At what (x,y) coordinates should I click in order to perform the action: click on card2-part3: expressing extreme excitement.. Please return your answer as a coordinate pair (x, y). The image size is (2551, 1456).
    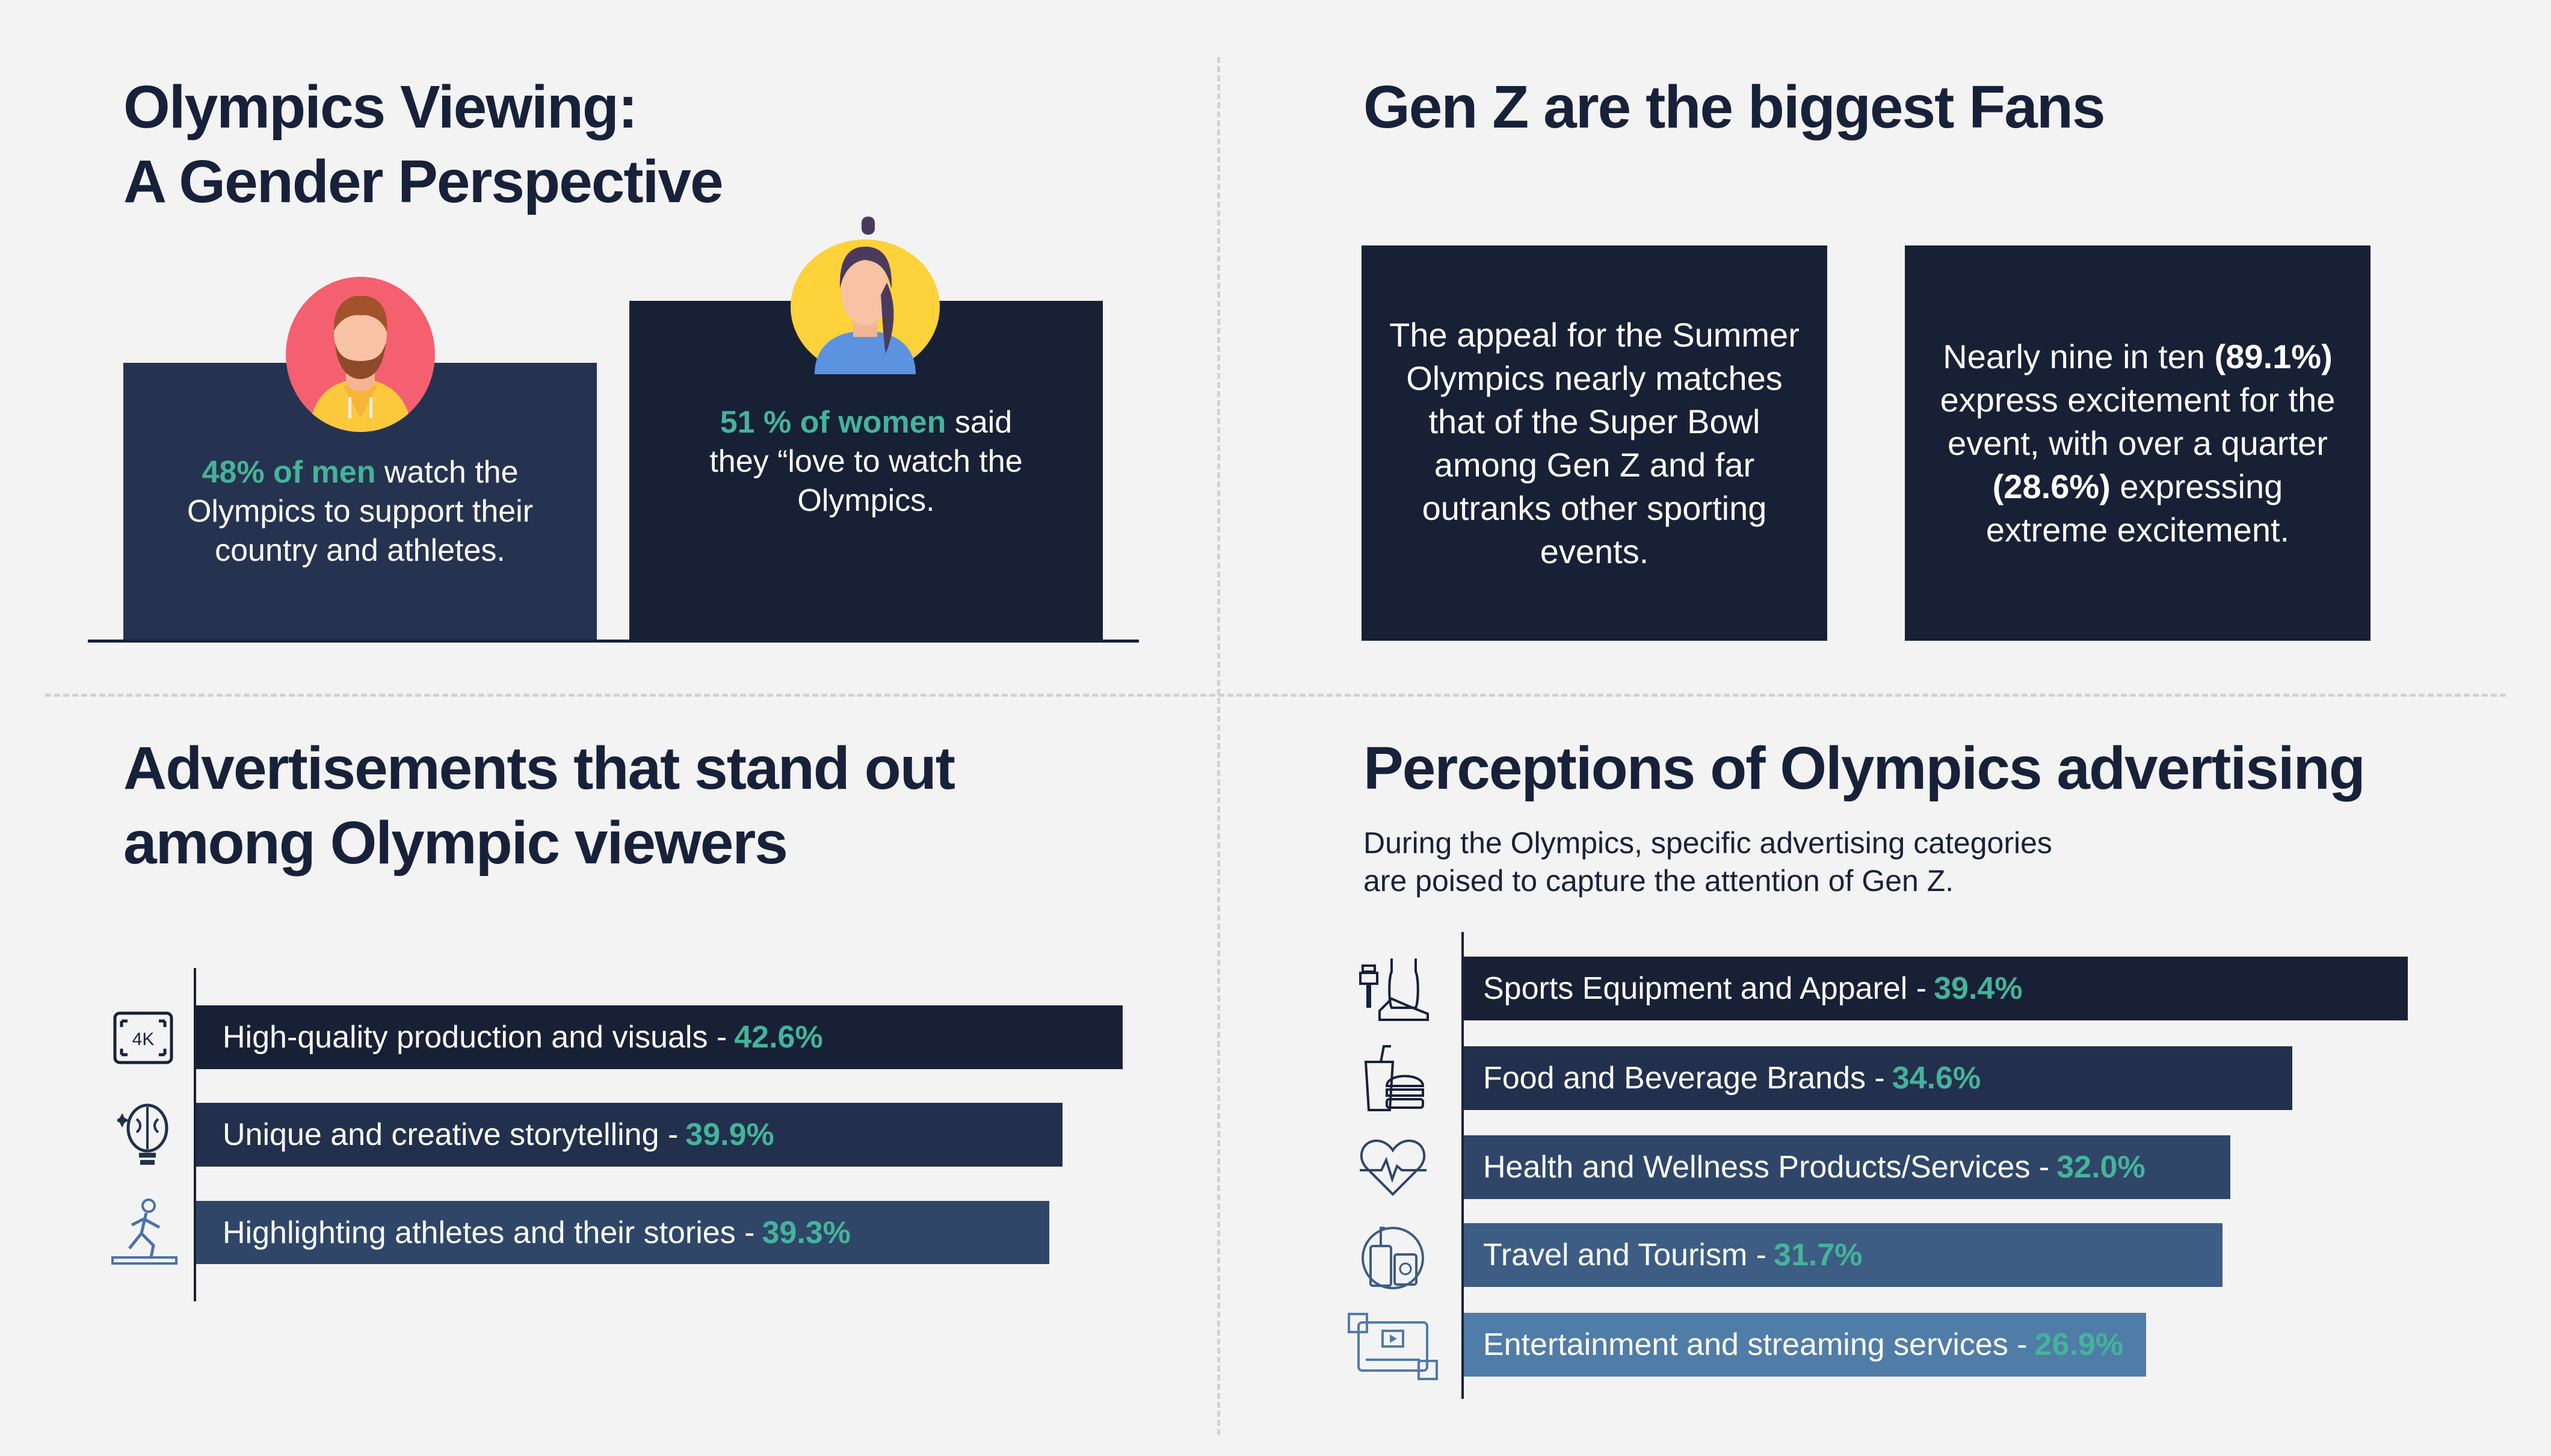
    Looking at the image, I should click on (2137, 508).